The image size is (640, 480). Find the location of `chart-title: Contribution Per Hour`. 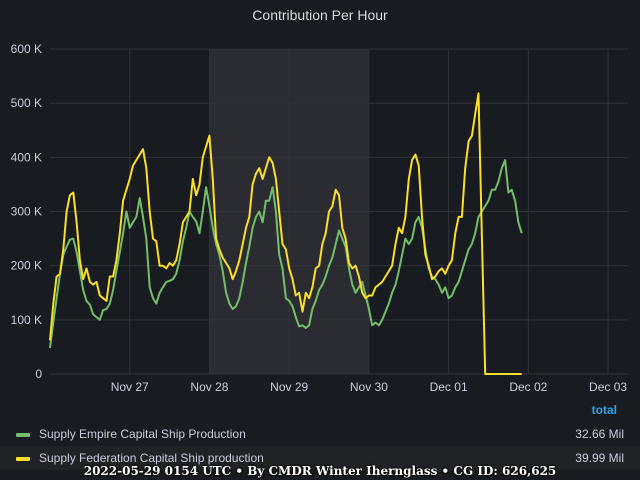

chart-title: Contribution Per Hour is located at coordinates (320, 15).